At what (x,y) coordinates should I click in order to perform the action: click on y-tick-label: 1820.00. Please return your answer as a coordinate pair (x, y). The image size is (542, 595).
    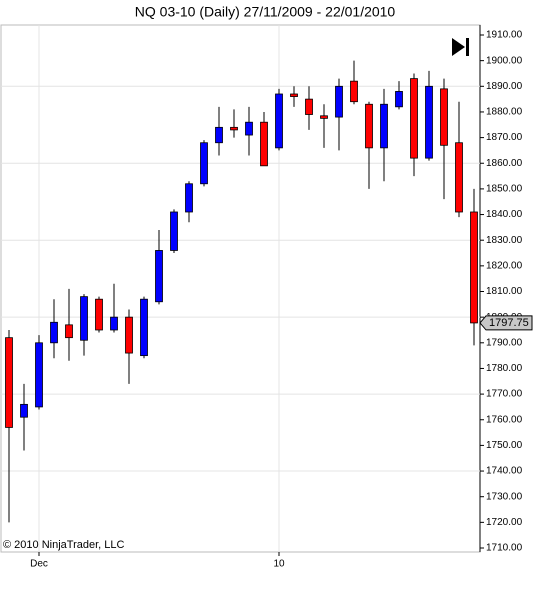
    Looking at the image, I should click on (504, 265).